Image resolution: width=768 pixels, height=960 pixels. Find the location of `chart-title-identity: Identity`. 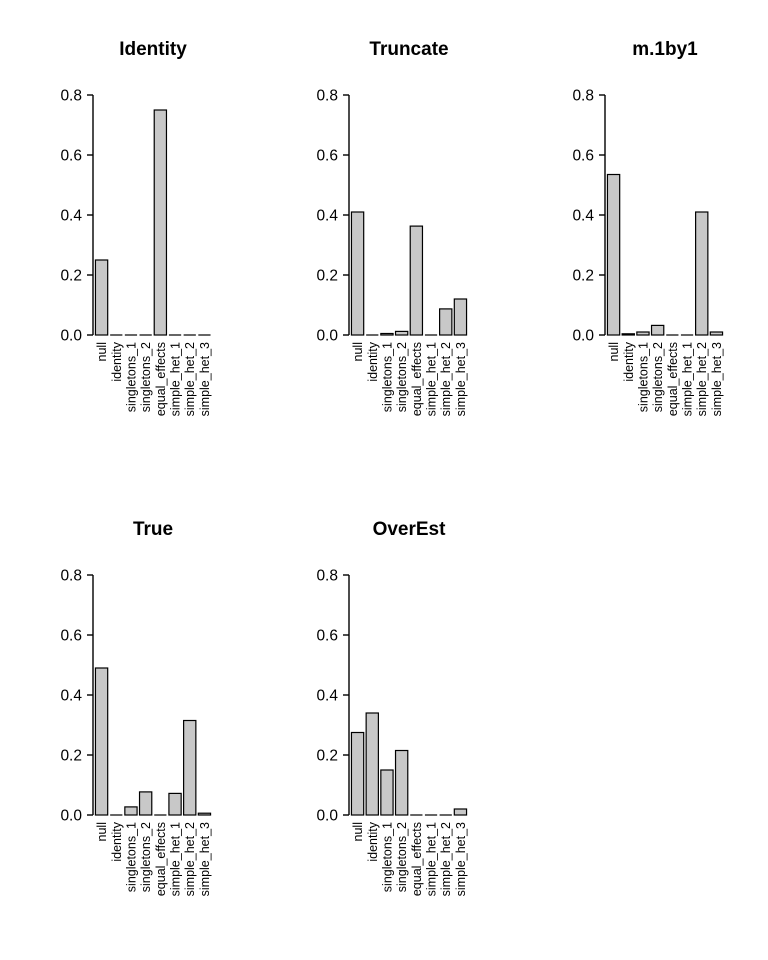

chart-title-identity: Identity is located at coordinates (153, 49).